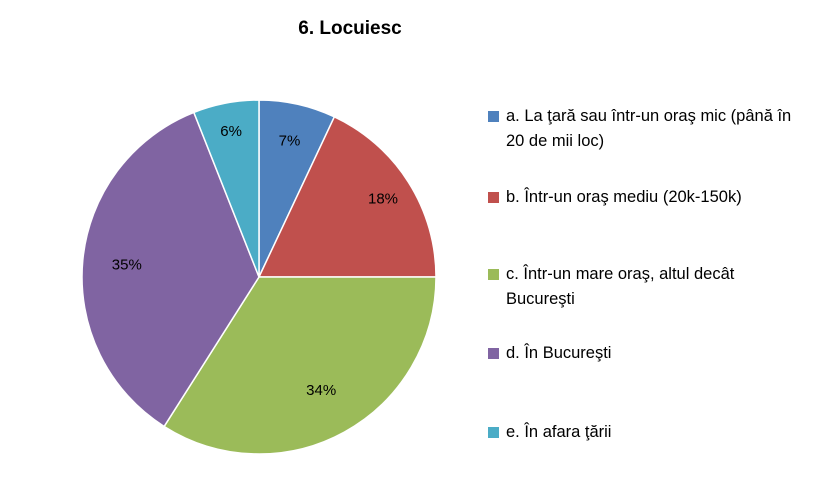  I want to click on percent-label: 35%, so click(127, 265).